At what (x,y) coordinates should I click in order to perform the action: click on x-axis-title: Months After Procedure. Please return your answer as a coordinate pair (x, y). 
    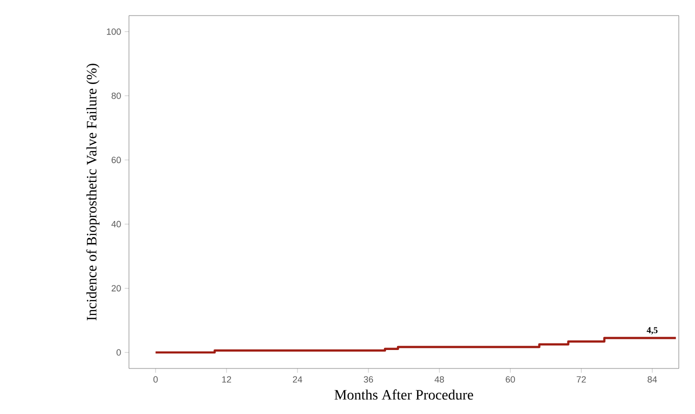
    Looking at the image, I should click on (404, 395).